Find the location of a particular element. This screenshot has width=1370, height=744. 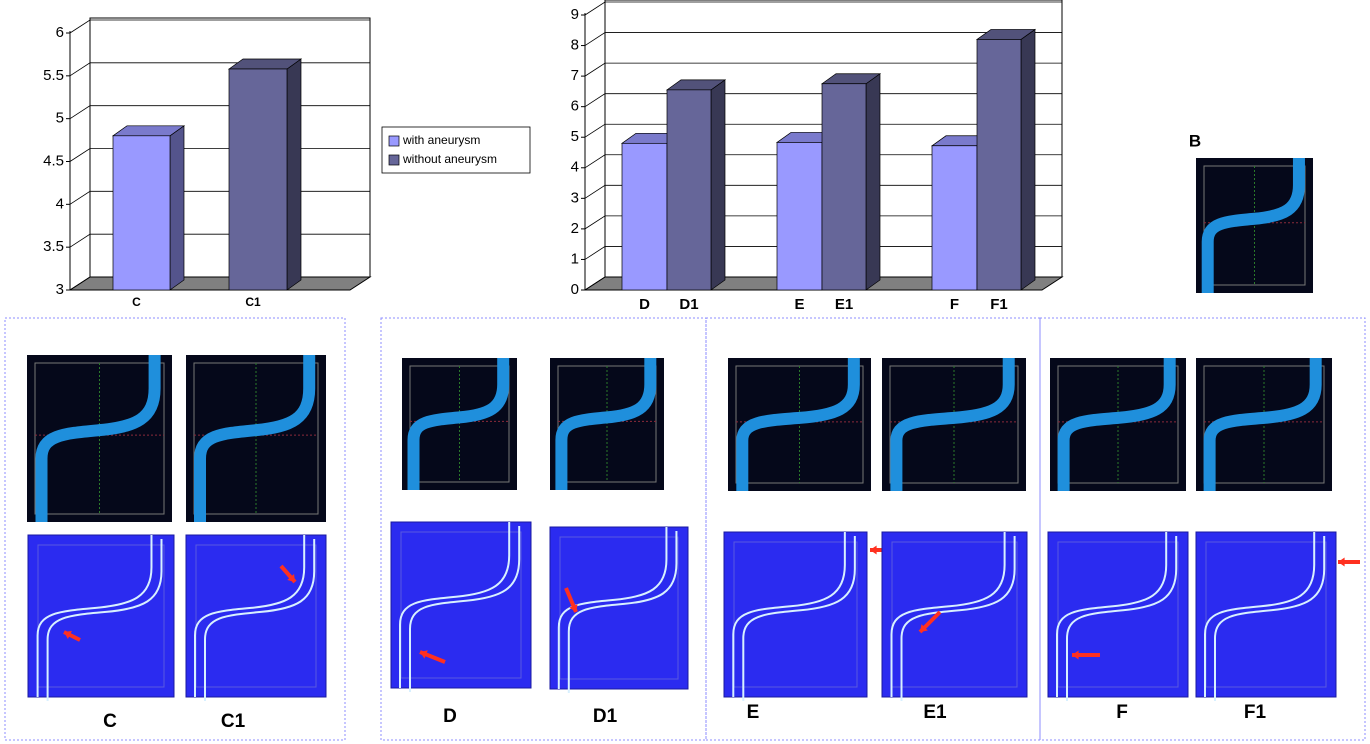

y-tick-label: 6 is located at coordinates (575, 106).